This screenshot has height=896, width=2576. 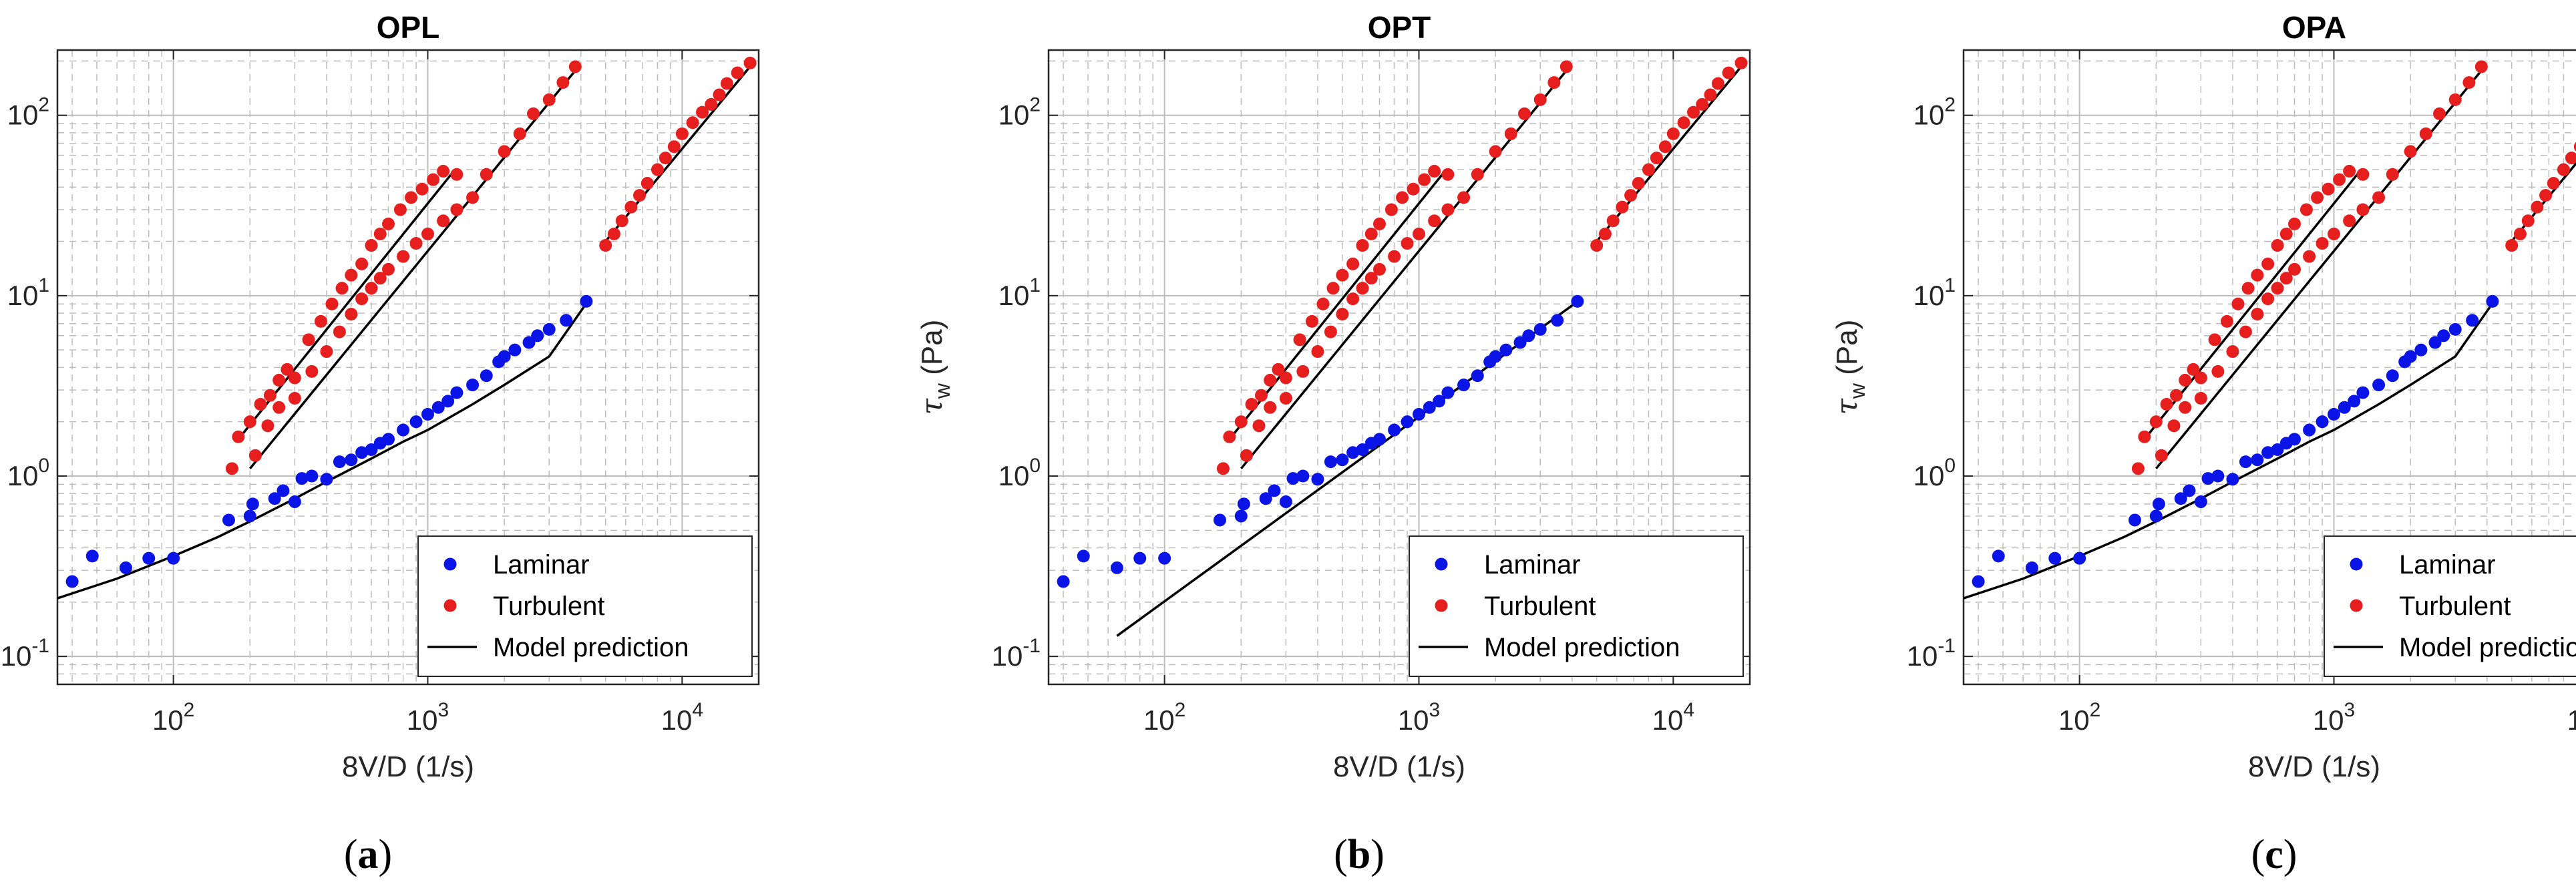 I want to click on legend-box, so click(x=585, y=606).